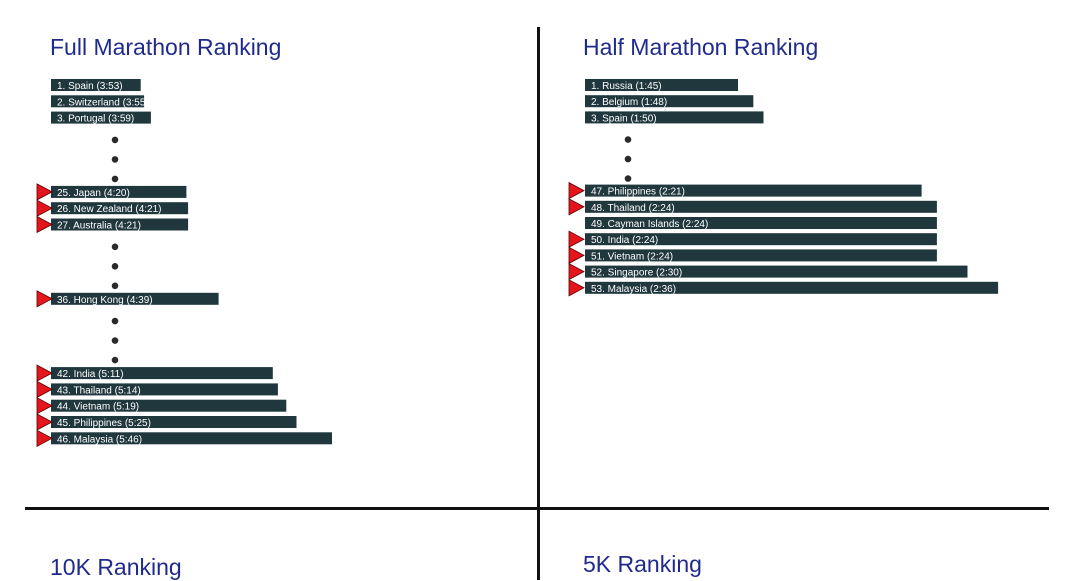  What do you see at coordinates (99, 390) in the screenshot?
I see `bar-label: 43. Thailand (5:14)` at bounding box center [99, 390].